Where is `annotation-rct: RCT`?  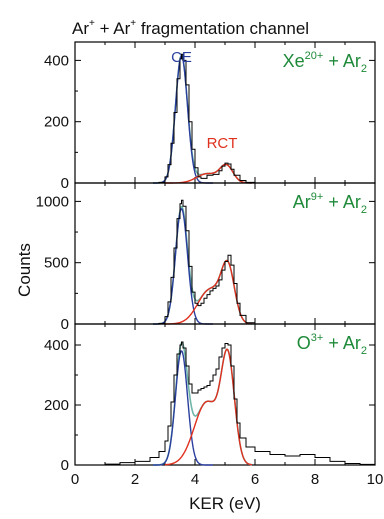 annotation-rct: RCT is located at coordinates (222, 143).